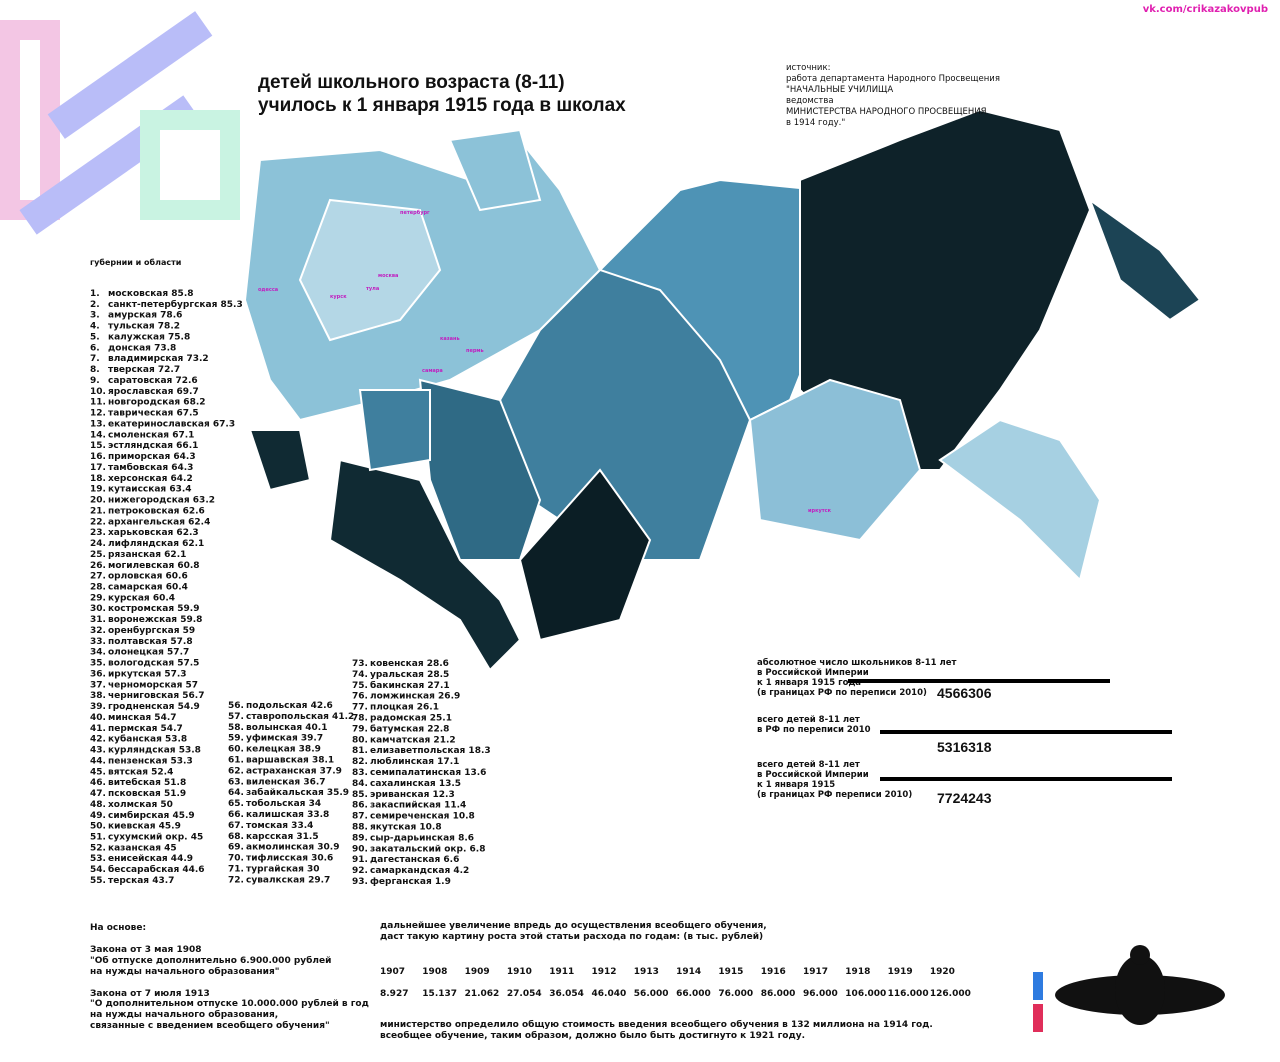  What do you see at coordinates (283, 803) in the screenshot?
I see `list-entry: тобольская 34` at bounding box center [283, 803].